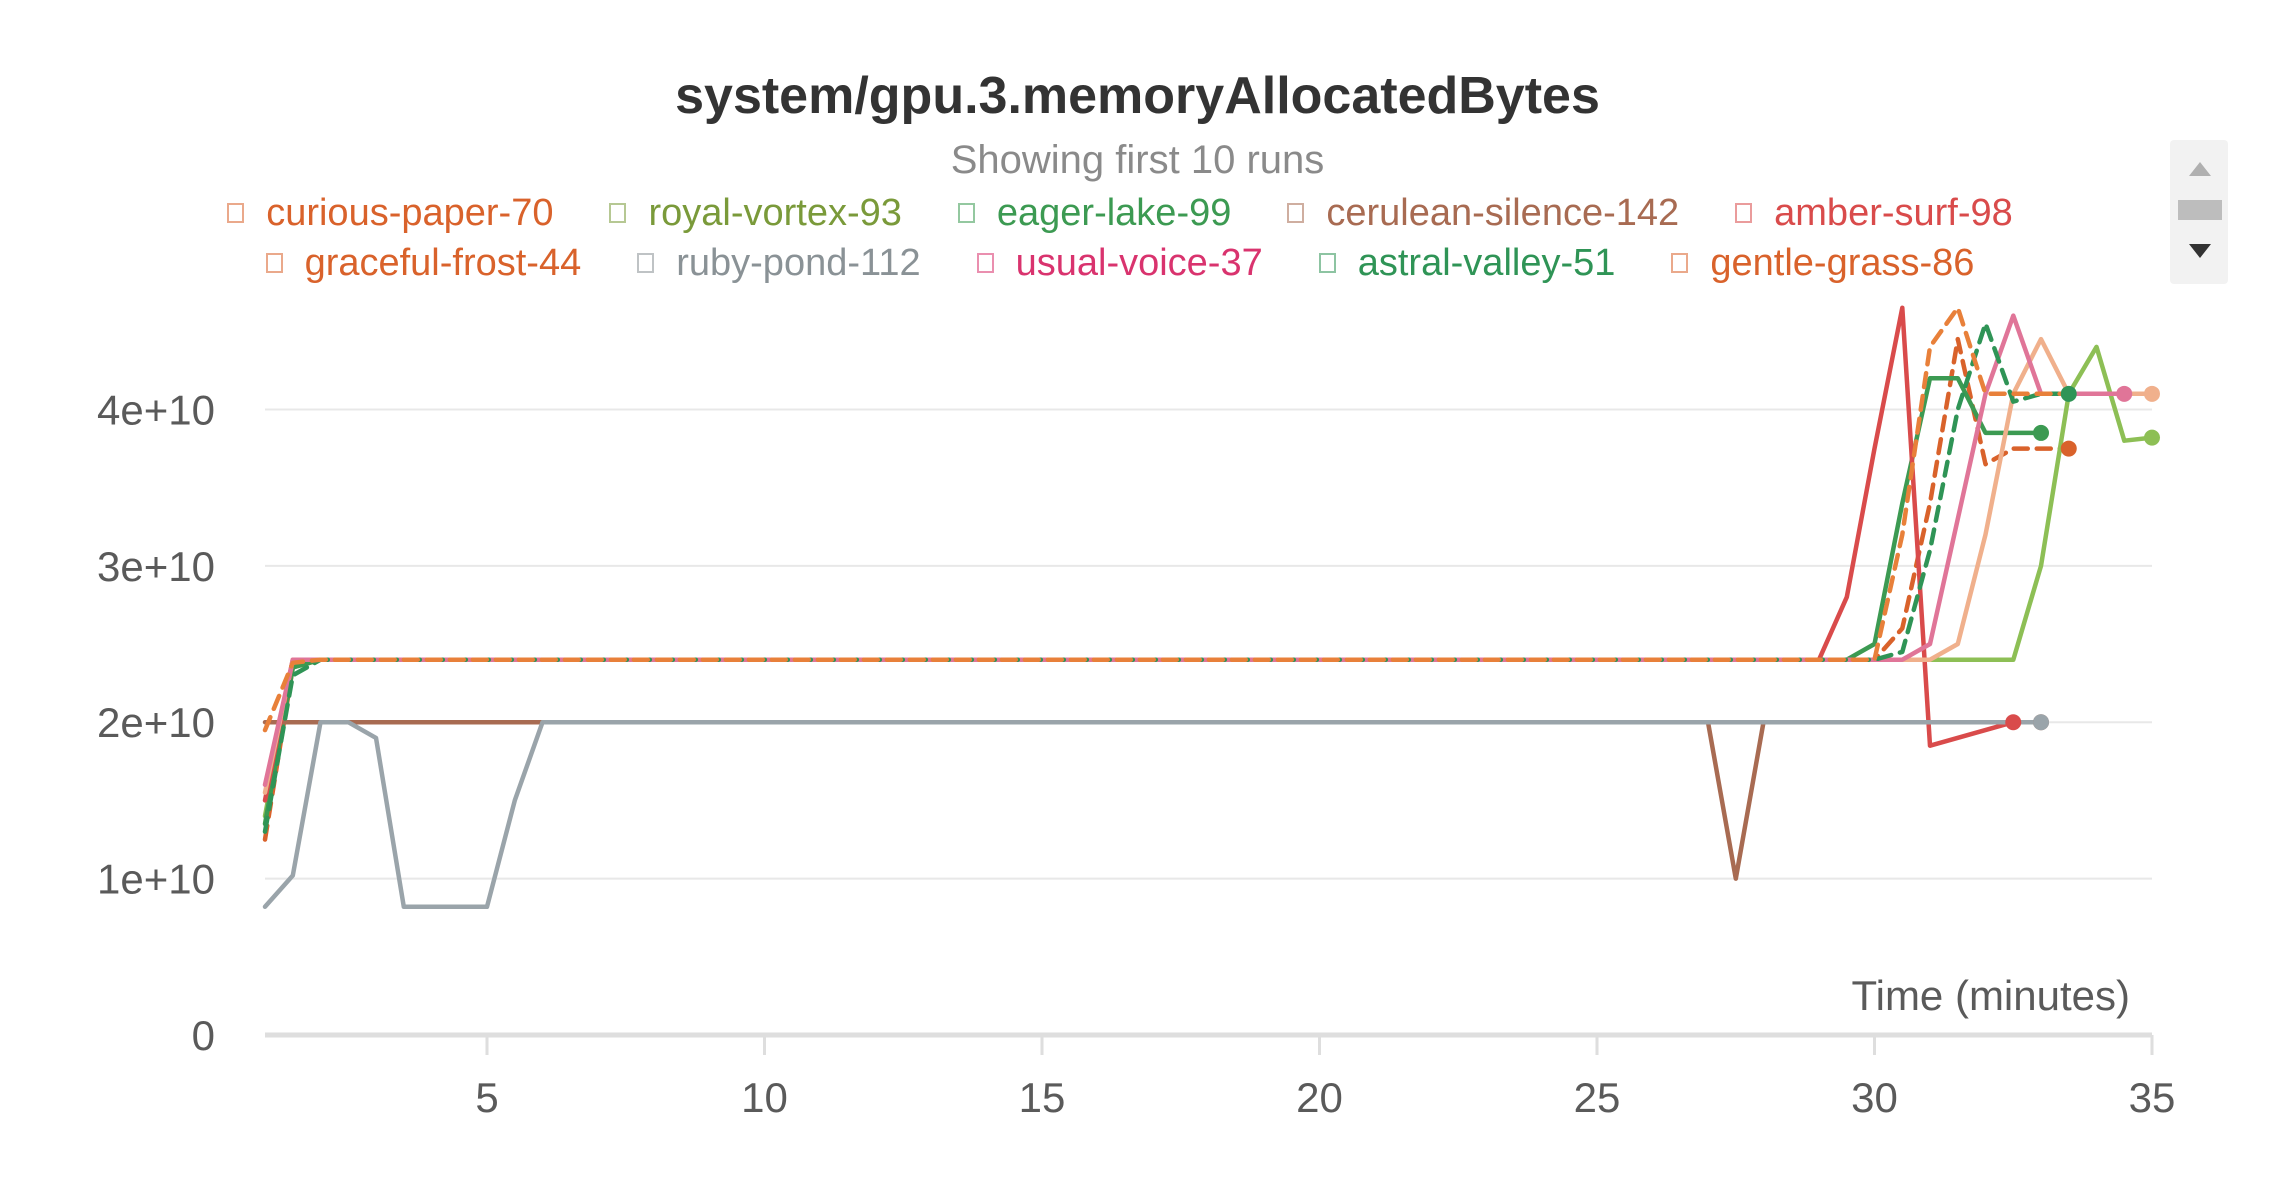 Image resolution: width=2275 pixels, height=1195 pixels. What do you see at coordinates (1137, 96) in the screenshot?
I see `chart-title: system/gpu.3.memoryAllocatedBytes` at bounding box center [1137, 96].